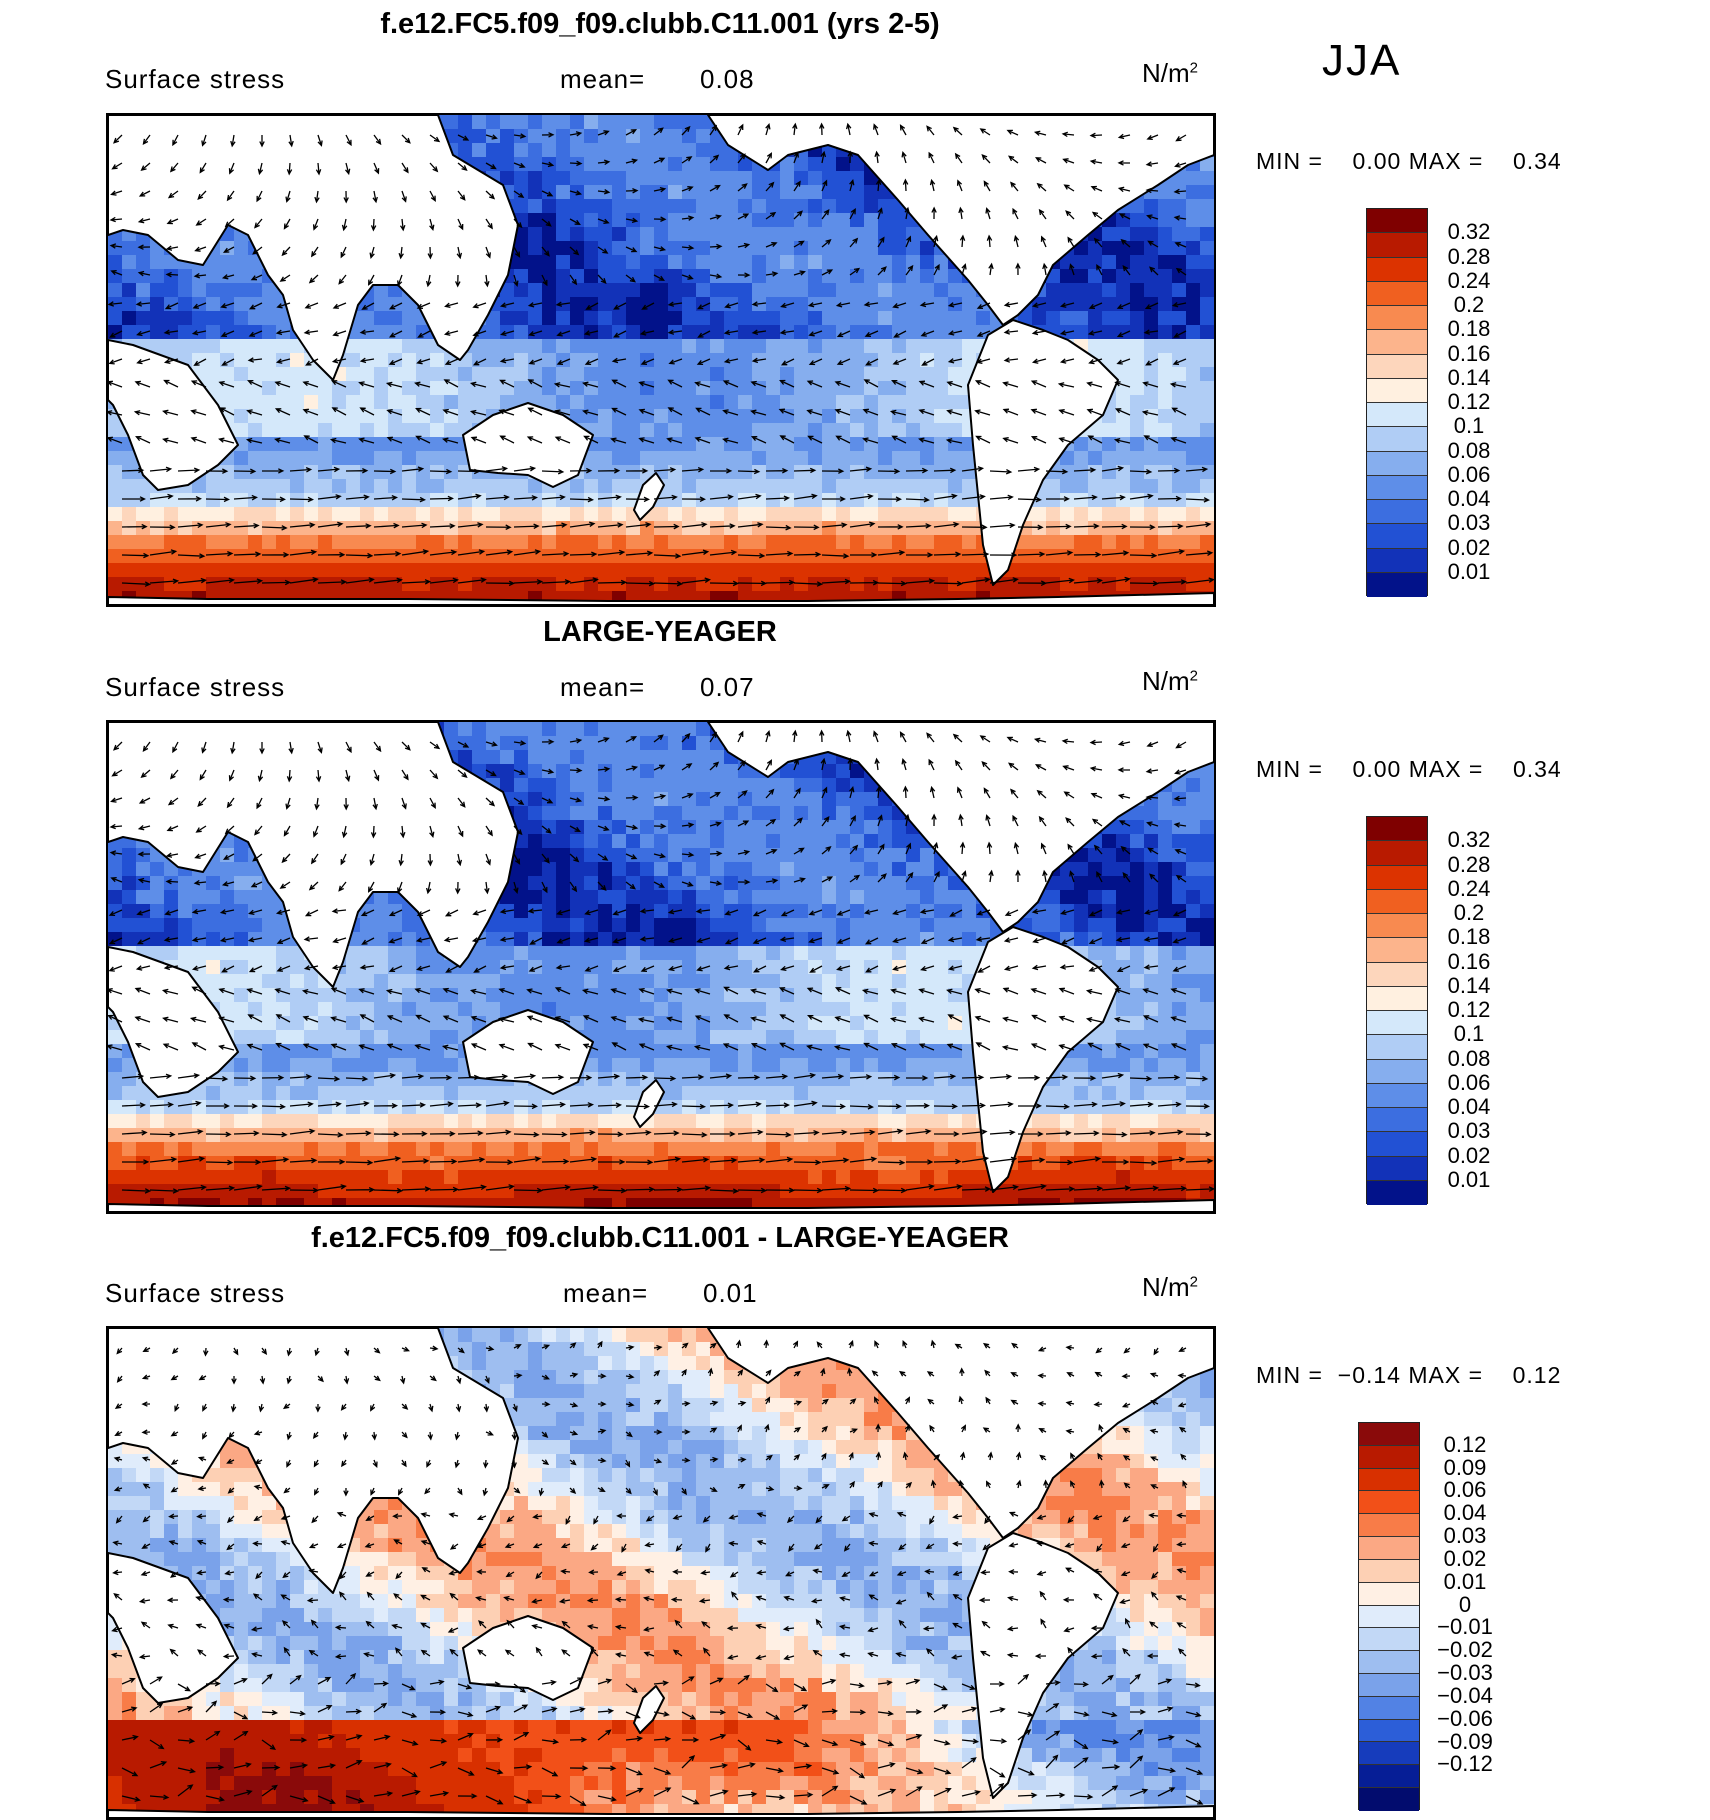 This screenshot has width=1710, height=1820. Describe the element at coordinates (1465, 1695) in the screenshot. I see `colorbar-tick-label: −0.04` at that location.